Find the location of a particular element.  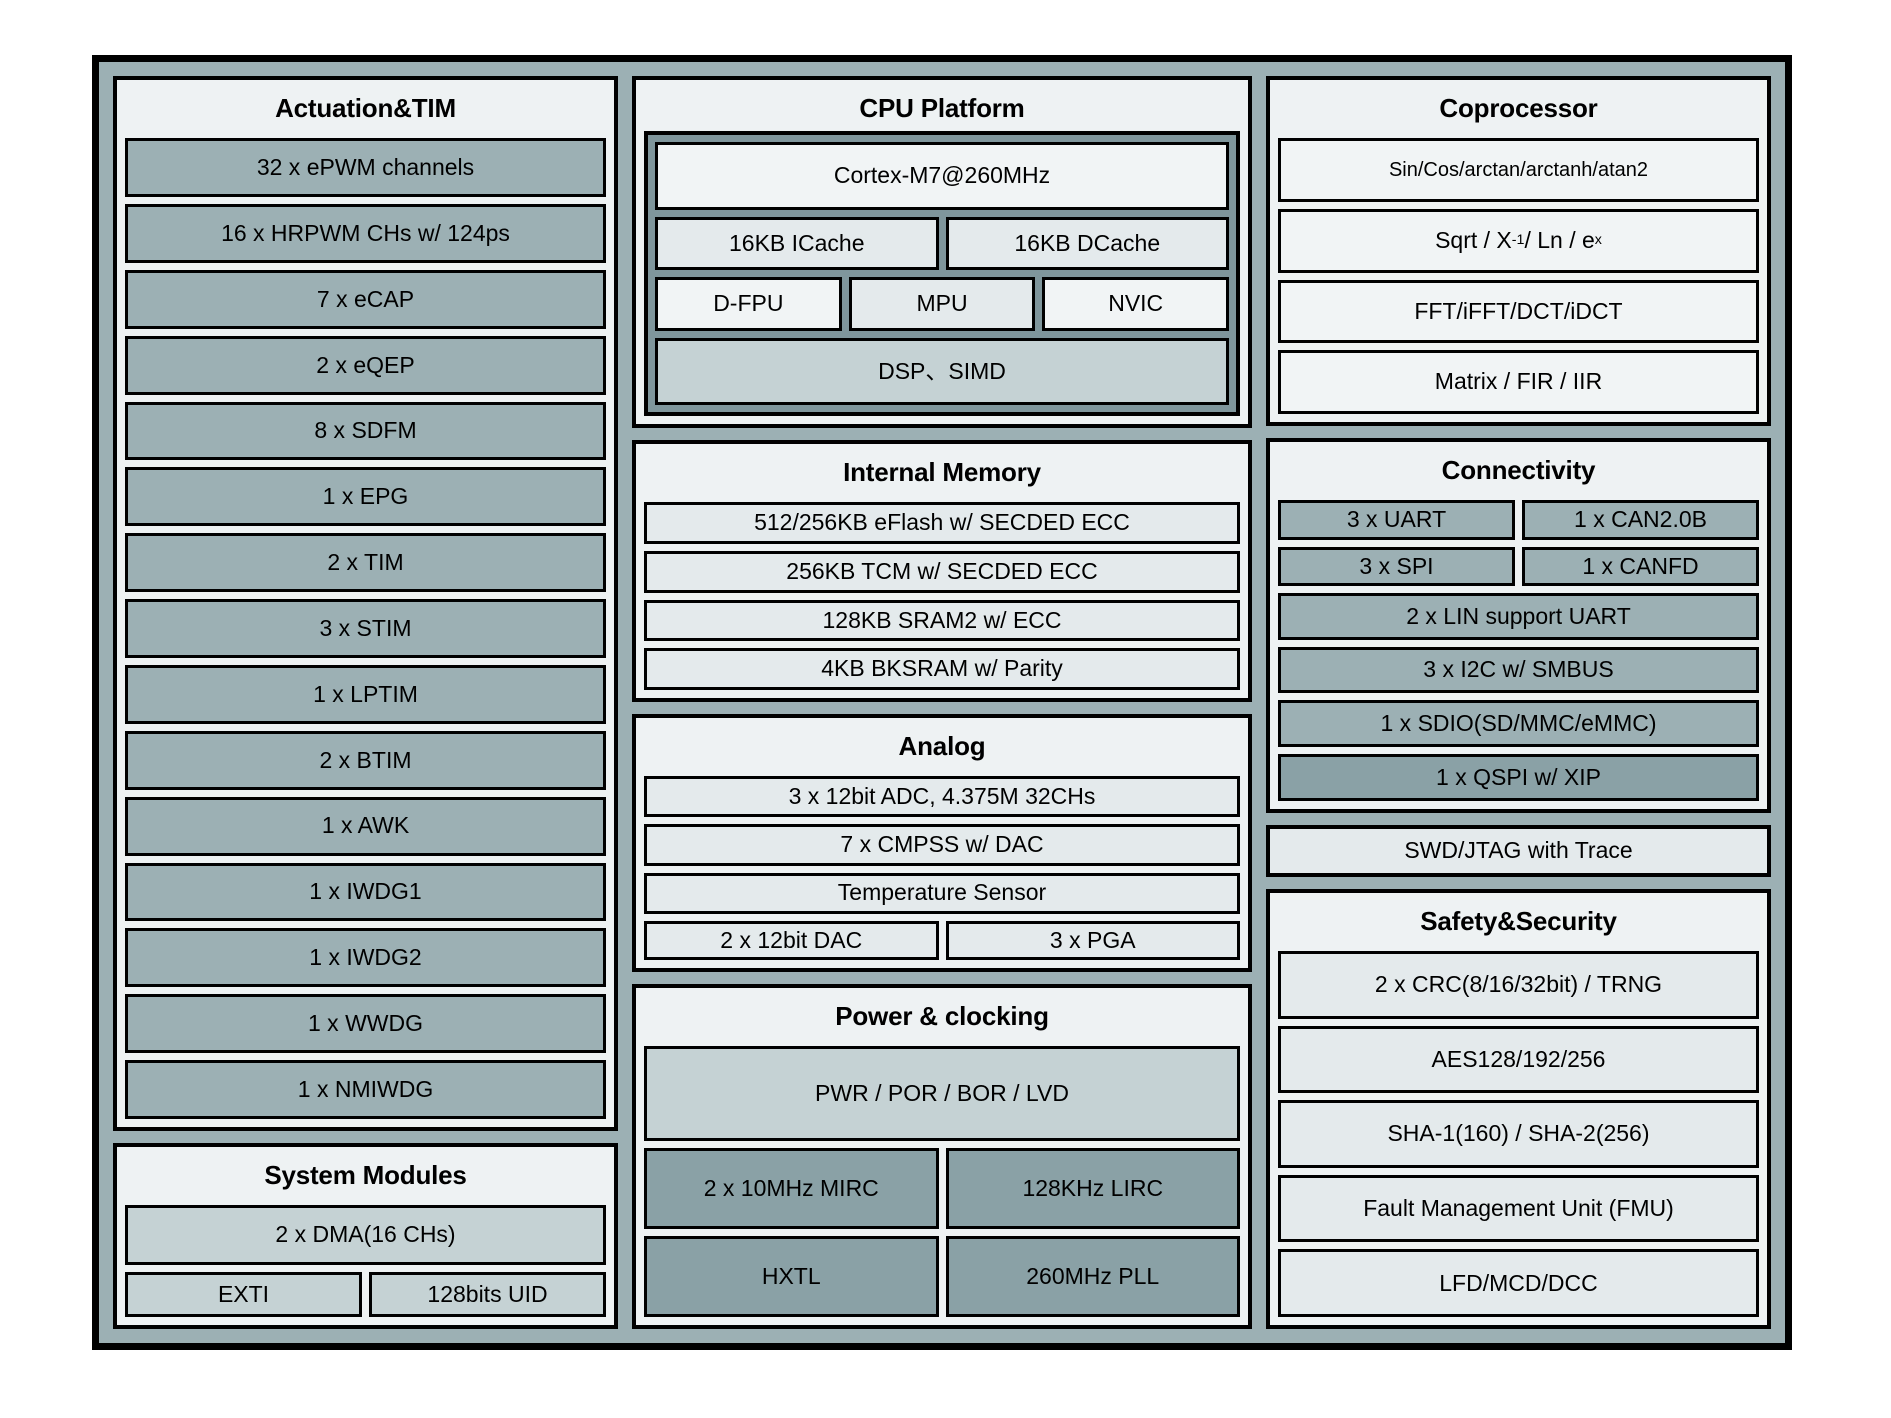

block-dac: 2 x 12bit DAC is located at coordinates (791, 940).